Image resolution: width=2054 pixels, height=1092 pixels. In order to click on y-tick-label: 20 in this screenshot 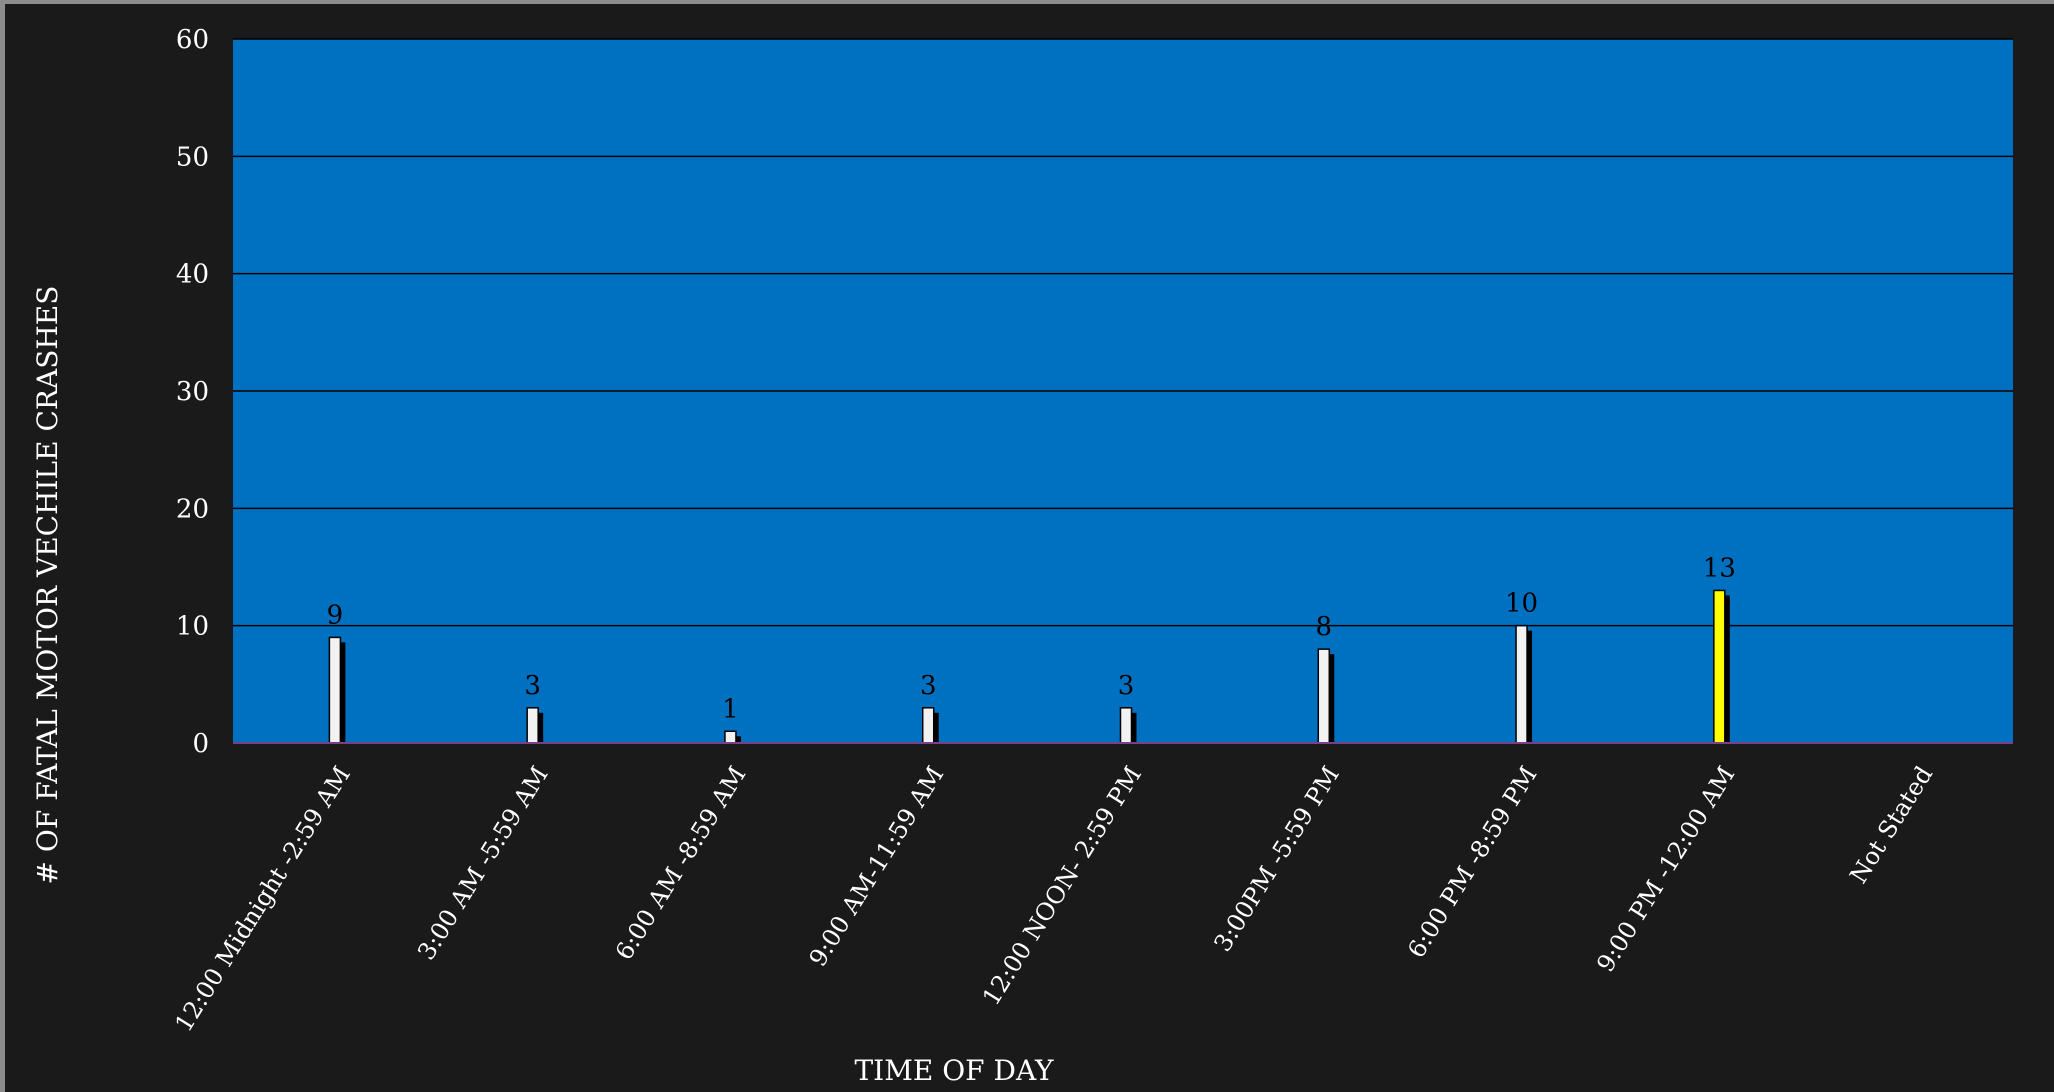, I will do `click(192, 509)`.